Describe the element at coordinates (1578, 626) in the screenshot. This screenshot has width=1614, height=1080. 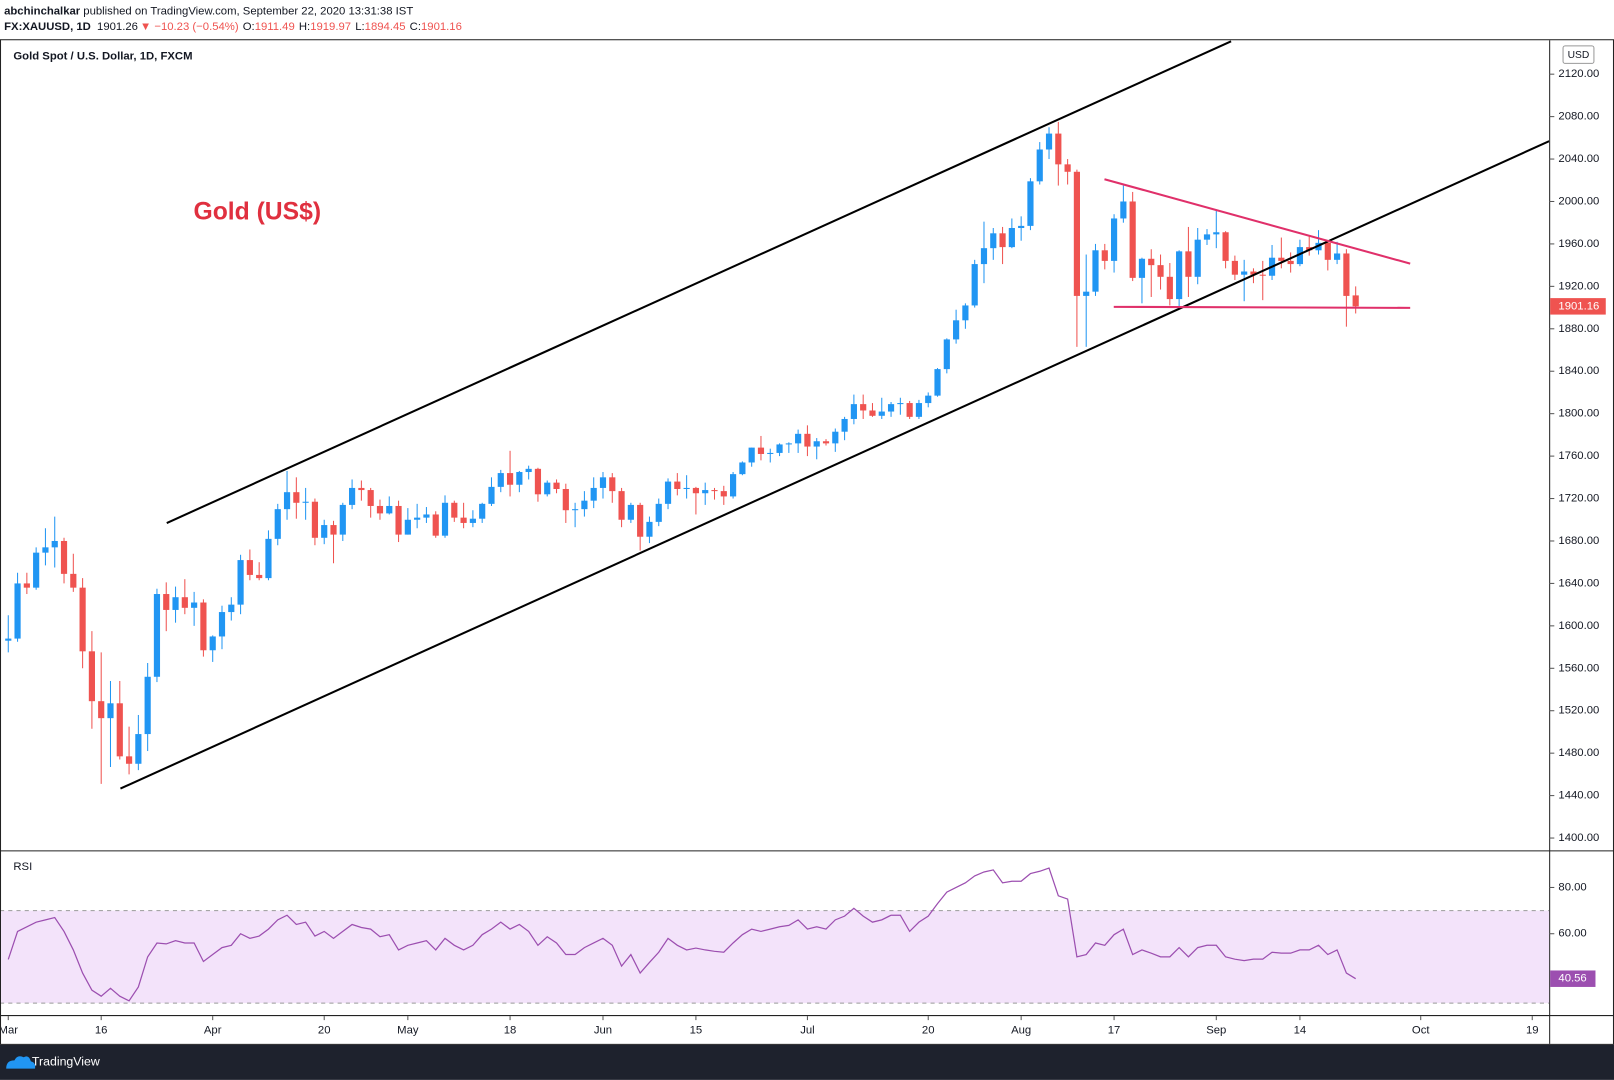
I see `y-tick-label: 1600.00` at that location.